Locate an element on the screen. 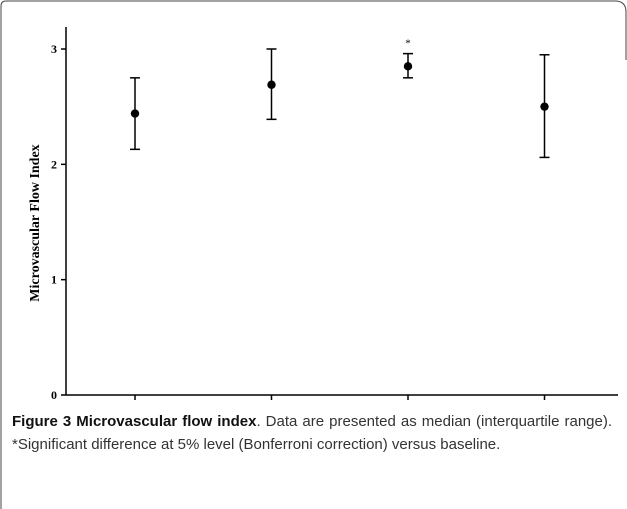  y-tick-label: 3 is located at coordinates (54, 49).